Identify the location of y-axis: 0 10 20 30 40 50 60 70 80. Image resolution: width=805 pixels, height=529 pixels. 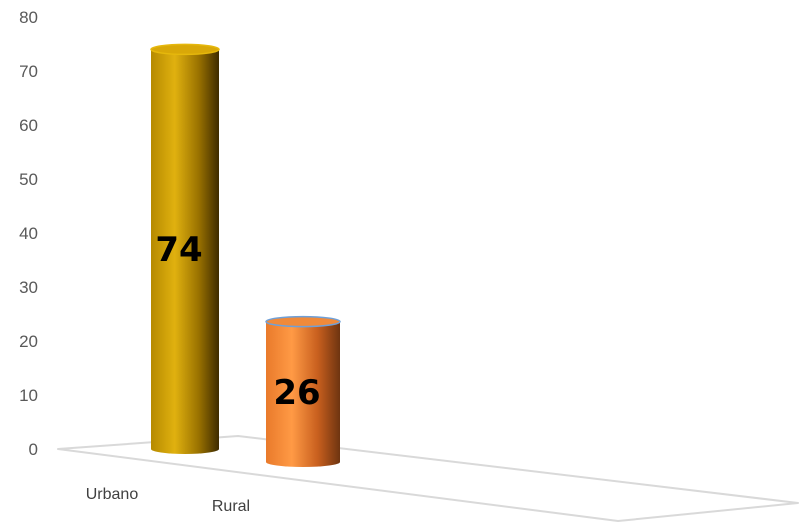
(28, 233).